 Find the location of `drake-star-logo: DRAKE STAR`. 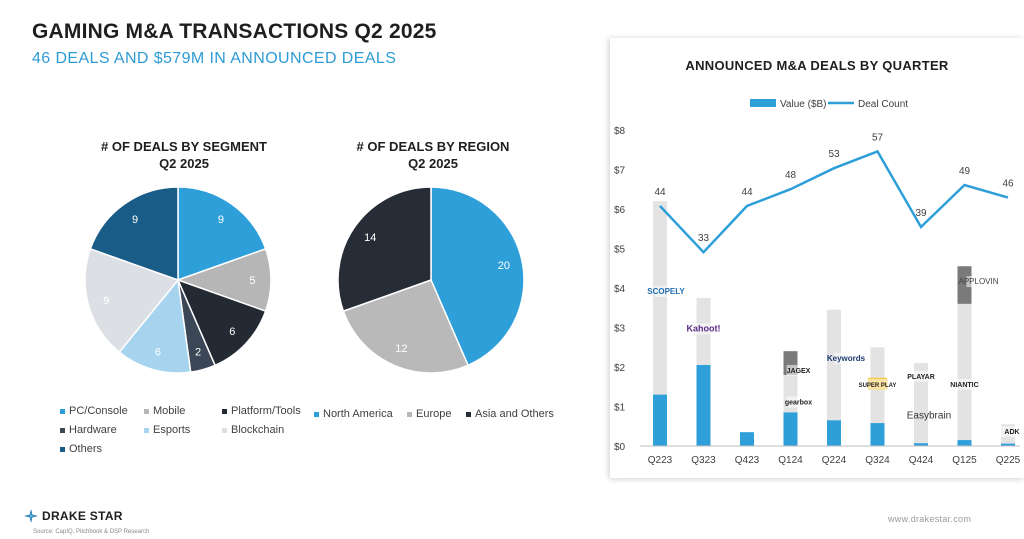

drake-star-logo: DRAKE STAR is located at coordinates (73, 516).